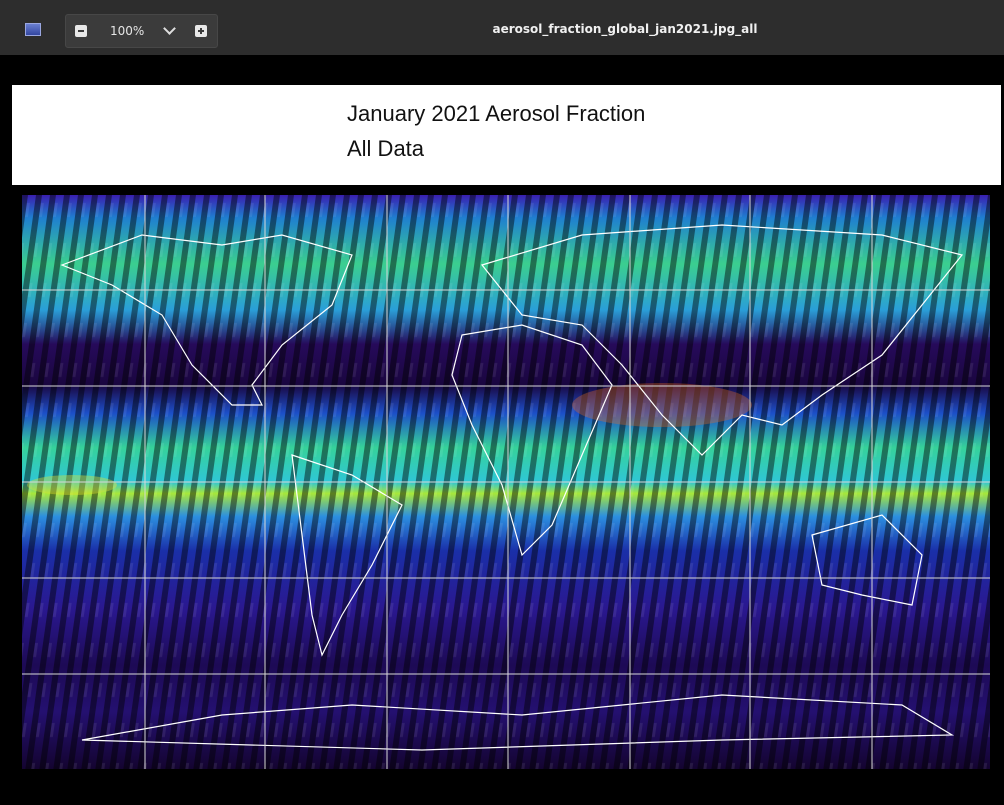 The height and width of the screenshot is (805, 1004). Describe the element at coordinates (386, 148) in the screenshot. I see `image-subtitle: All Data` at that location.